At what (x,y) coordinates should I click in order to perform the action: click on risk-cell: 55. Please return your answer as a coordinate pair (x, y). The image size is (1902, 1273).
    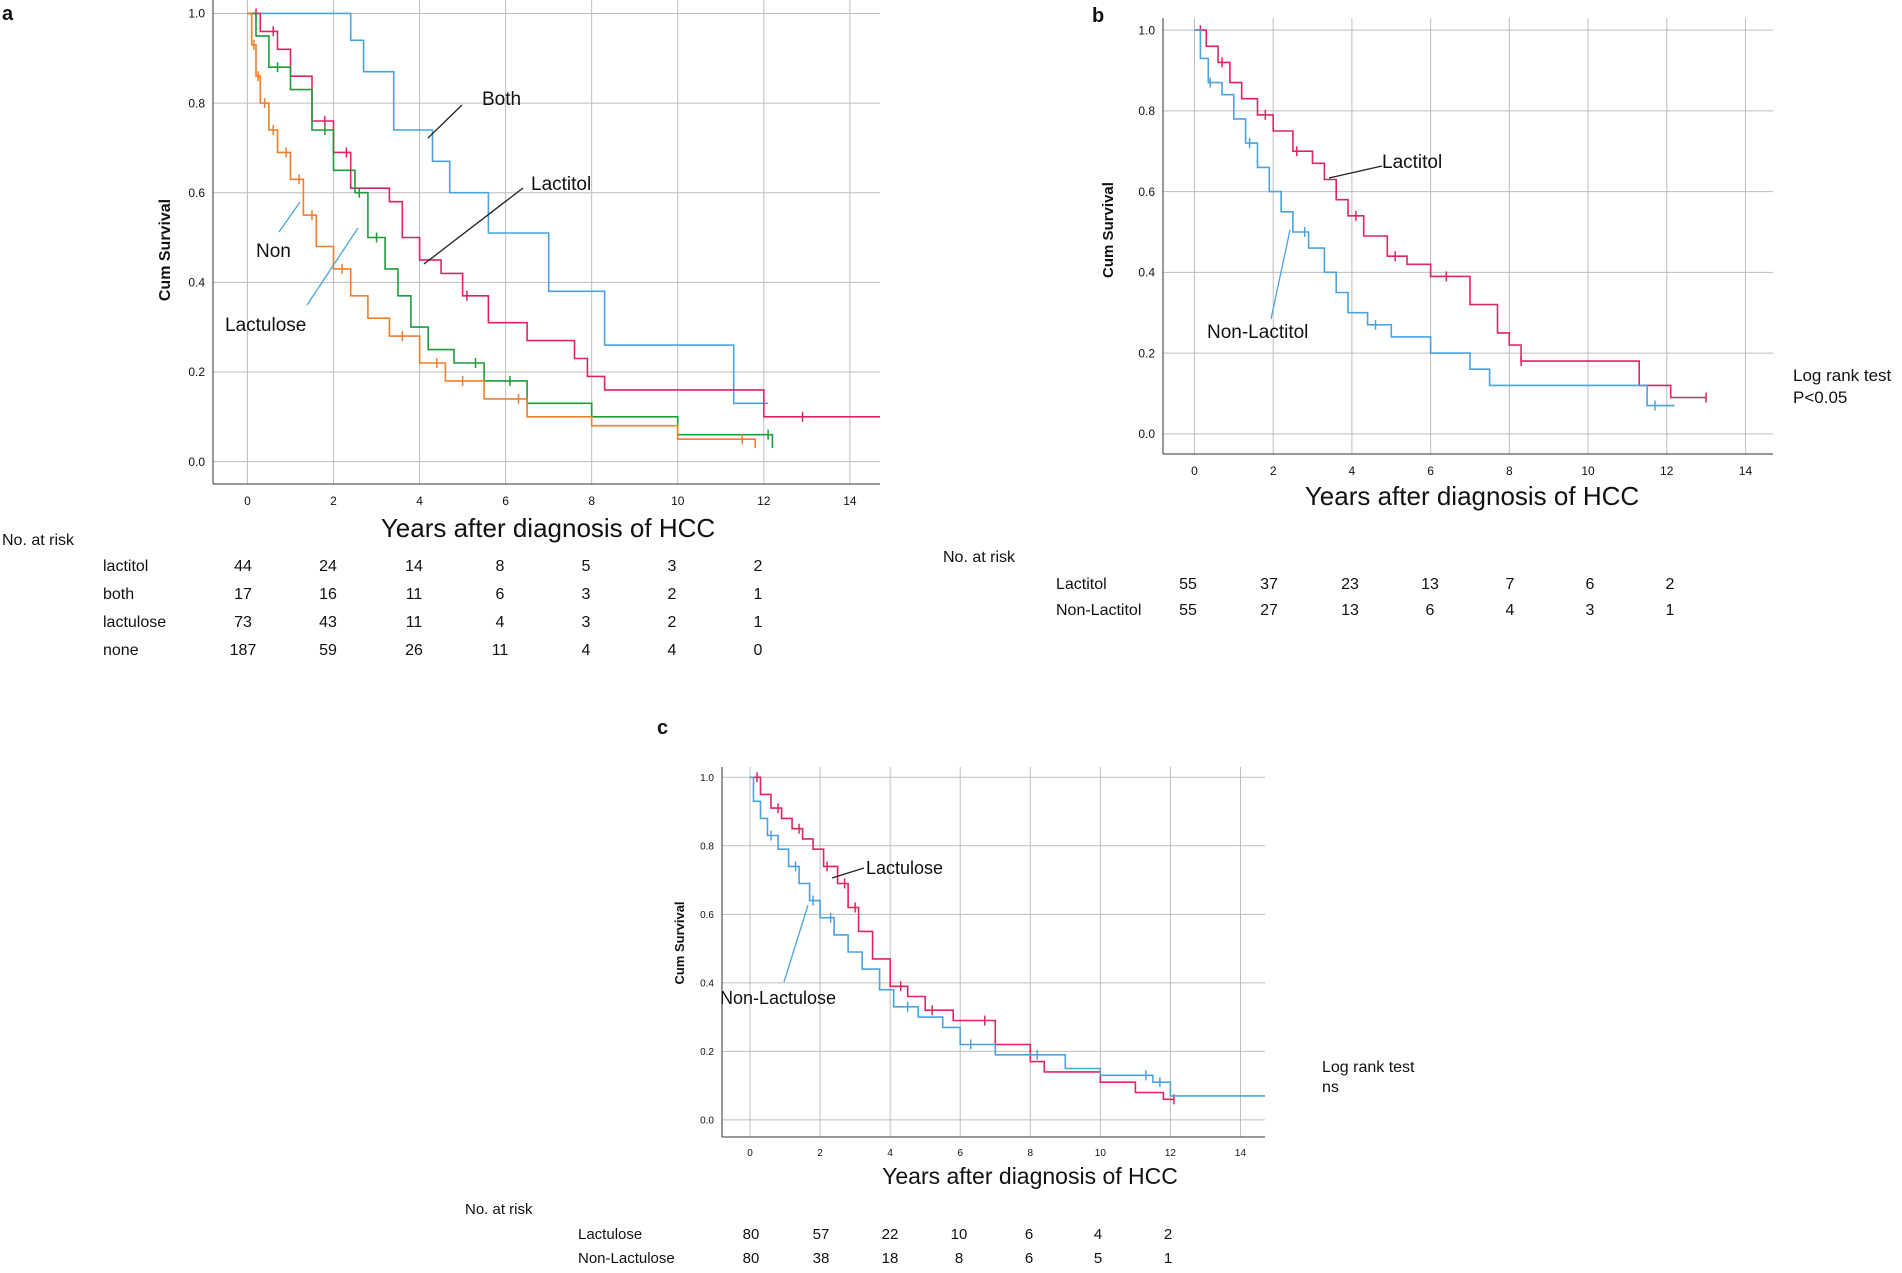
    Looking at the image, I should click on (1188, 584).